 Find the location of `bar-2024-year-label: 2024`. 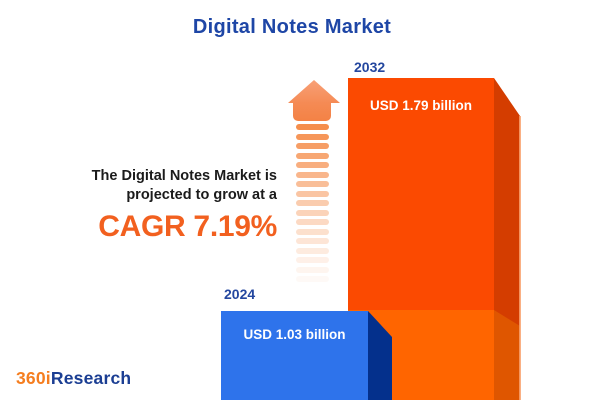

bar-2024-year-label: 2024 is located at coordinates (240, 294).